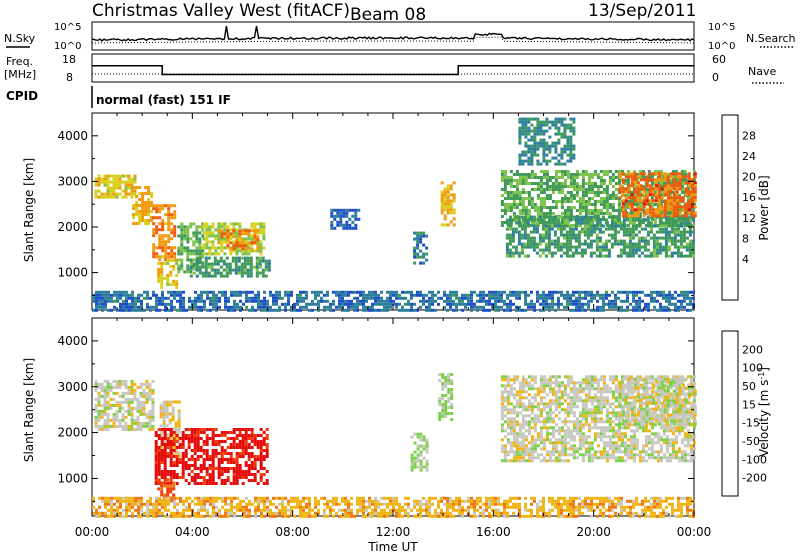  What do you see at coordinates (445, 397) in the screenshot?
I see `velocity-echo-region` at bounding box center [445, 397].